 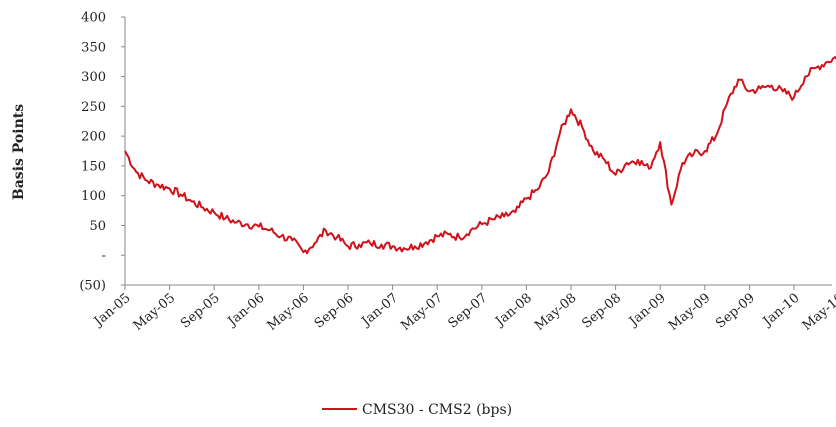 What do you see at coordinates (334, 311) in the screenshot?
I see `x-tick-label: Sep-06` at bounding box center [334, 311].